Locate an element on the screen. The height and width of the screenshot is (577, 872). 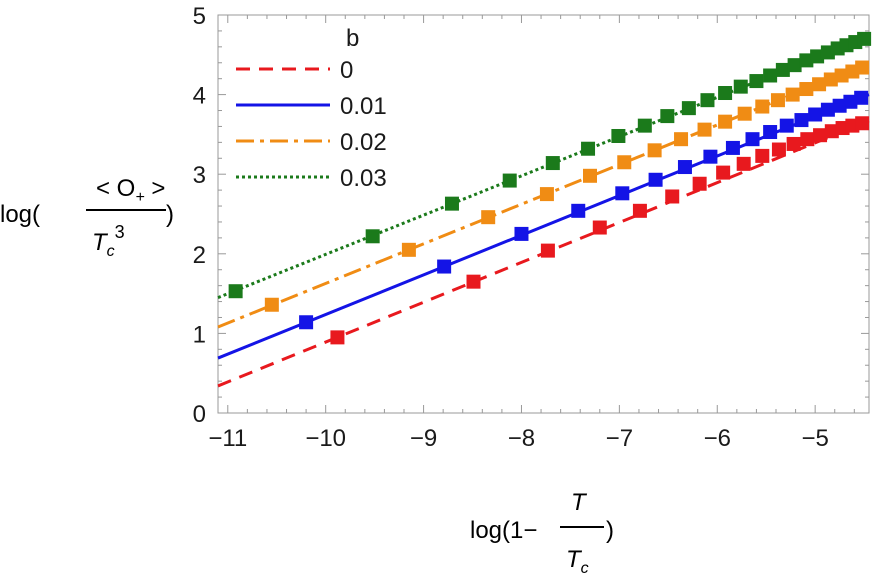
legend-label: 0.01 is located at coordinates (363, 106).